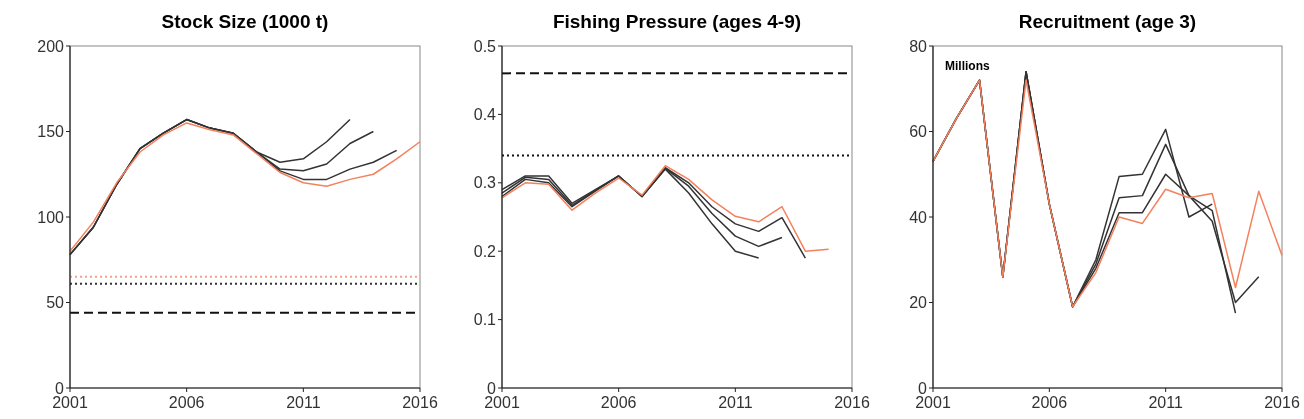 The height and width of the screenshot is (419, 1304). I want to click on y-tick-label: 40, so click(918, 217).